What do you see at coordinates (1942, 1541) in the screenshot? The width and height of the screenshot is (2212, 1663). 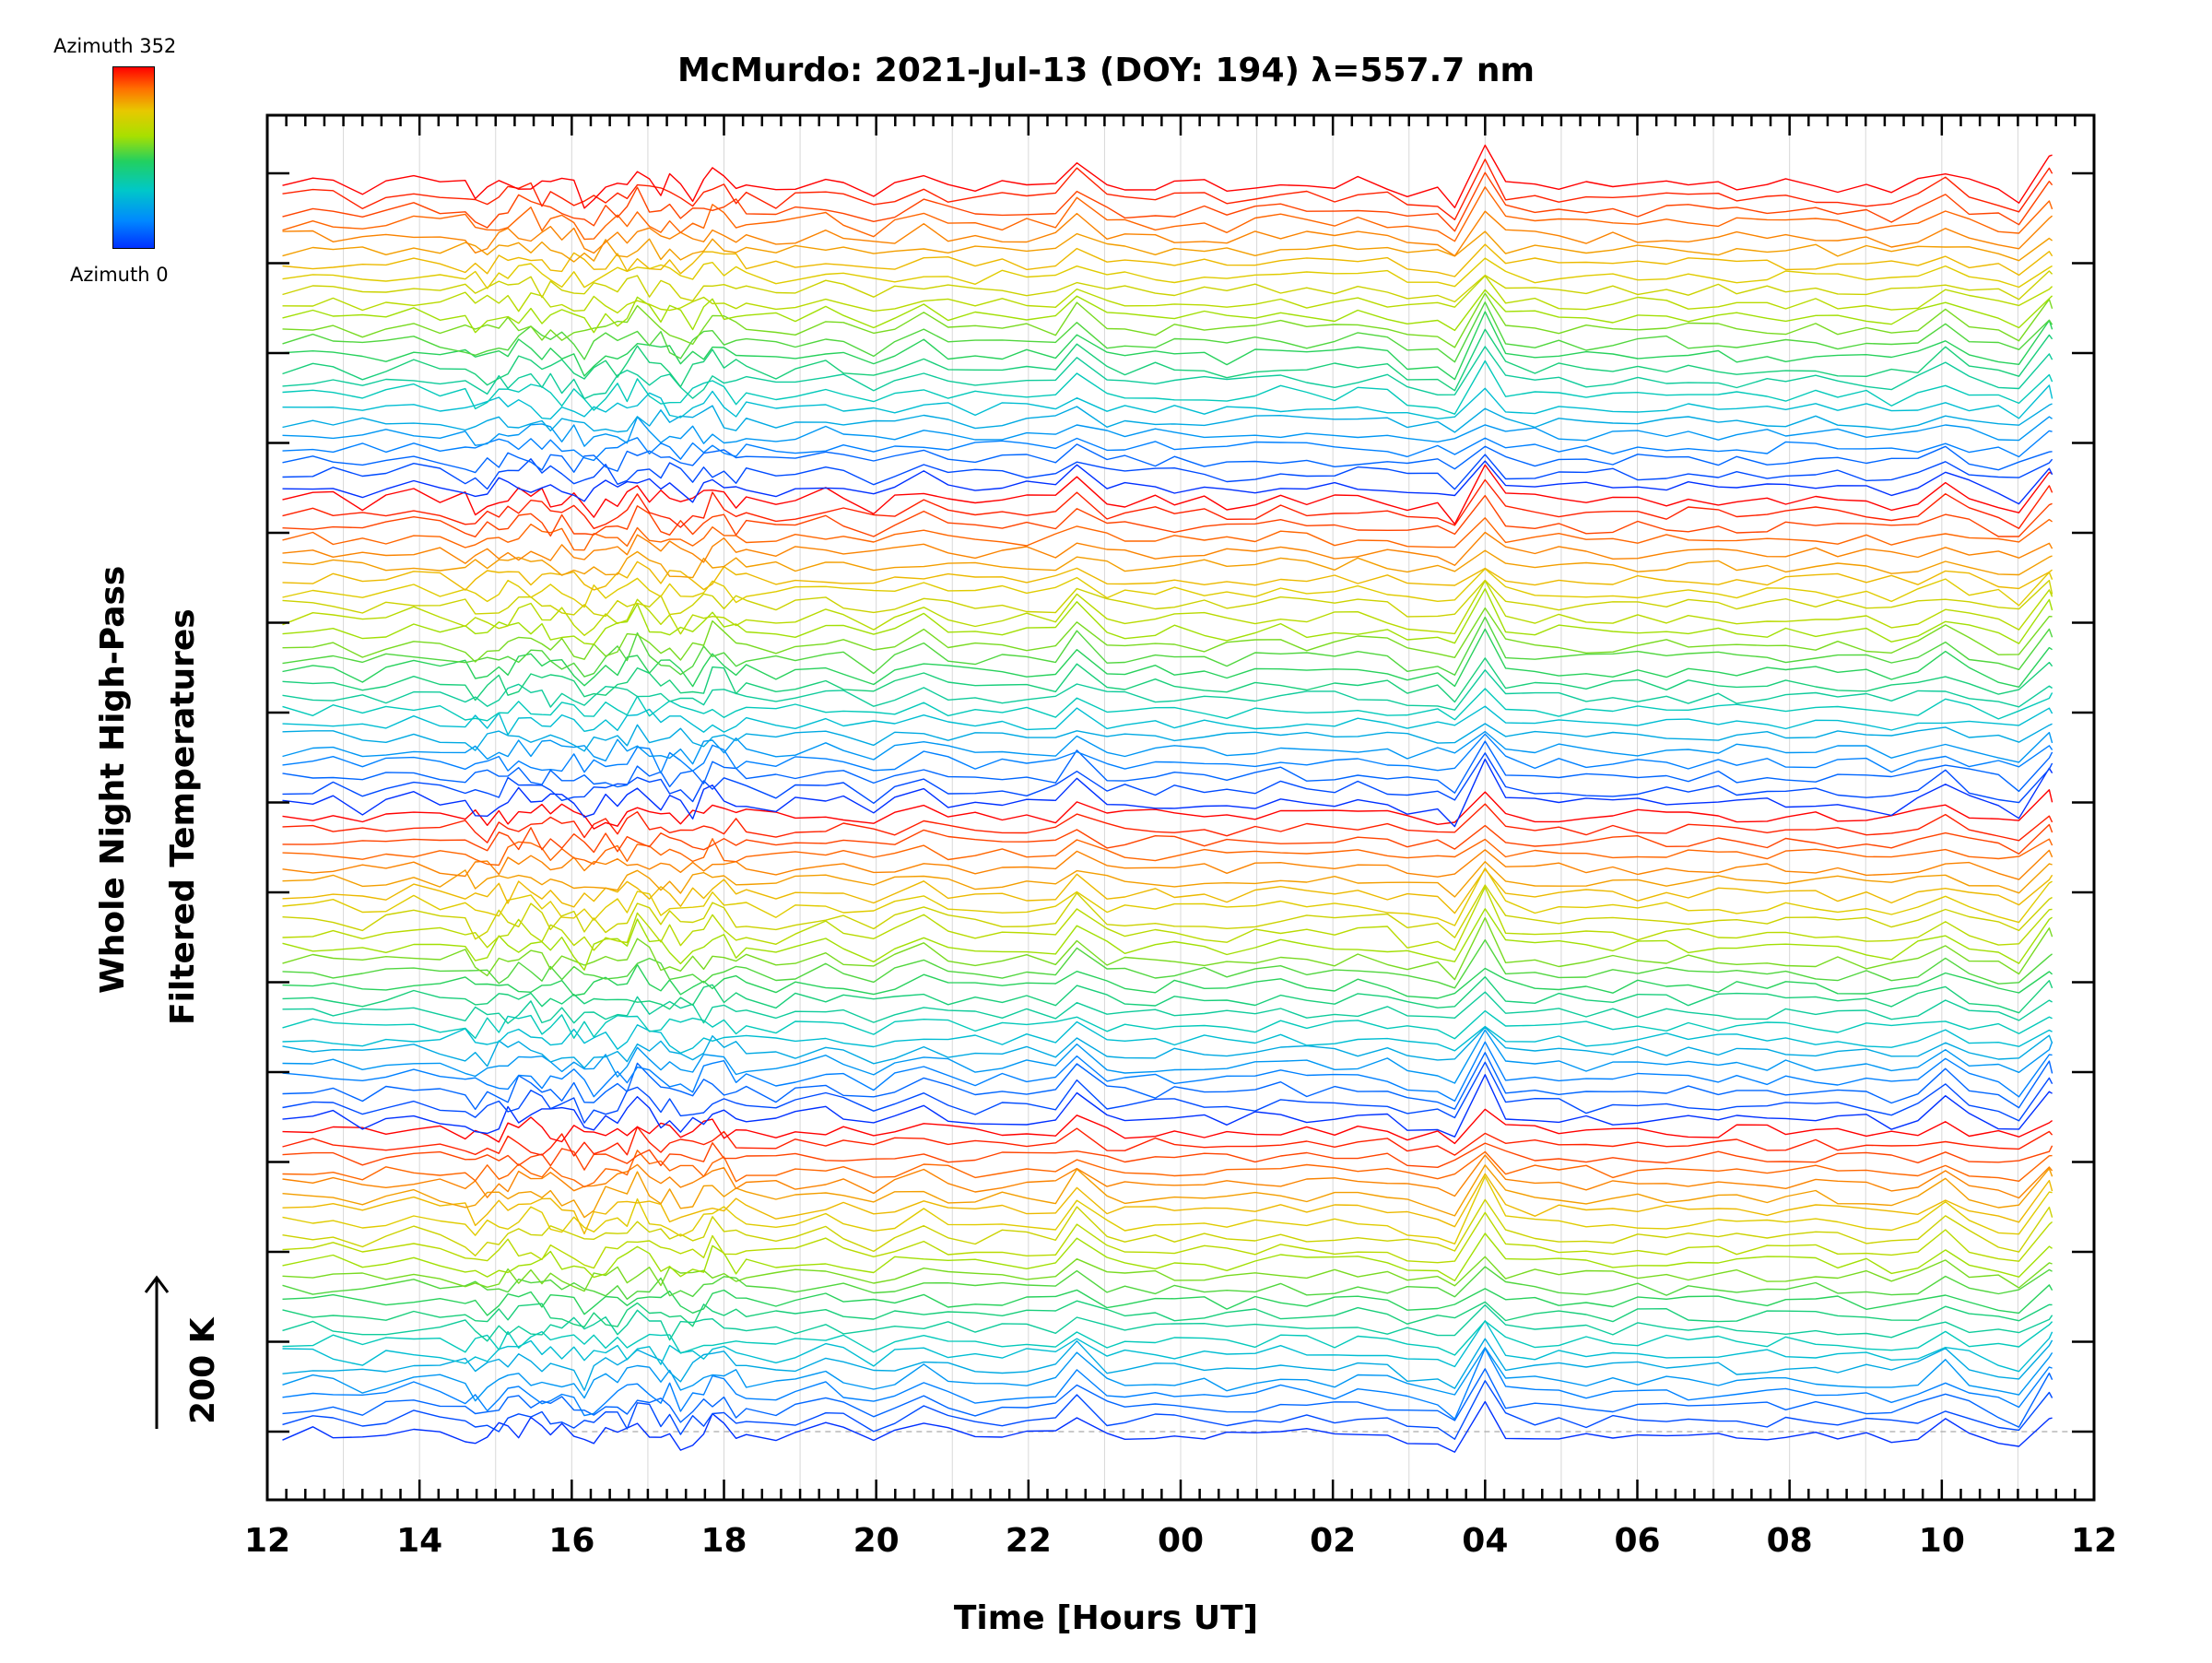 I see `x-tick-label: 10` at bounding box center [1942, 1541].